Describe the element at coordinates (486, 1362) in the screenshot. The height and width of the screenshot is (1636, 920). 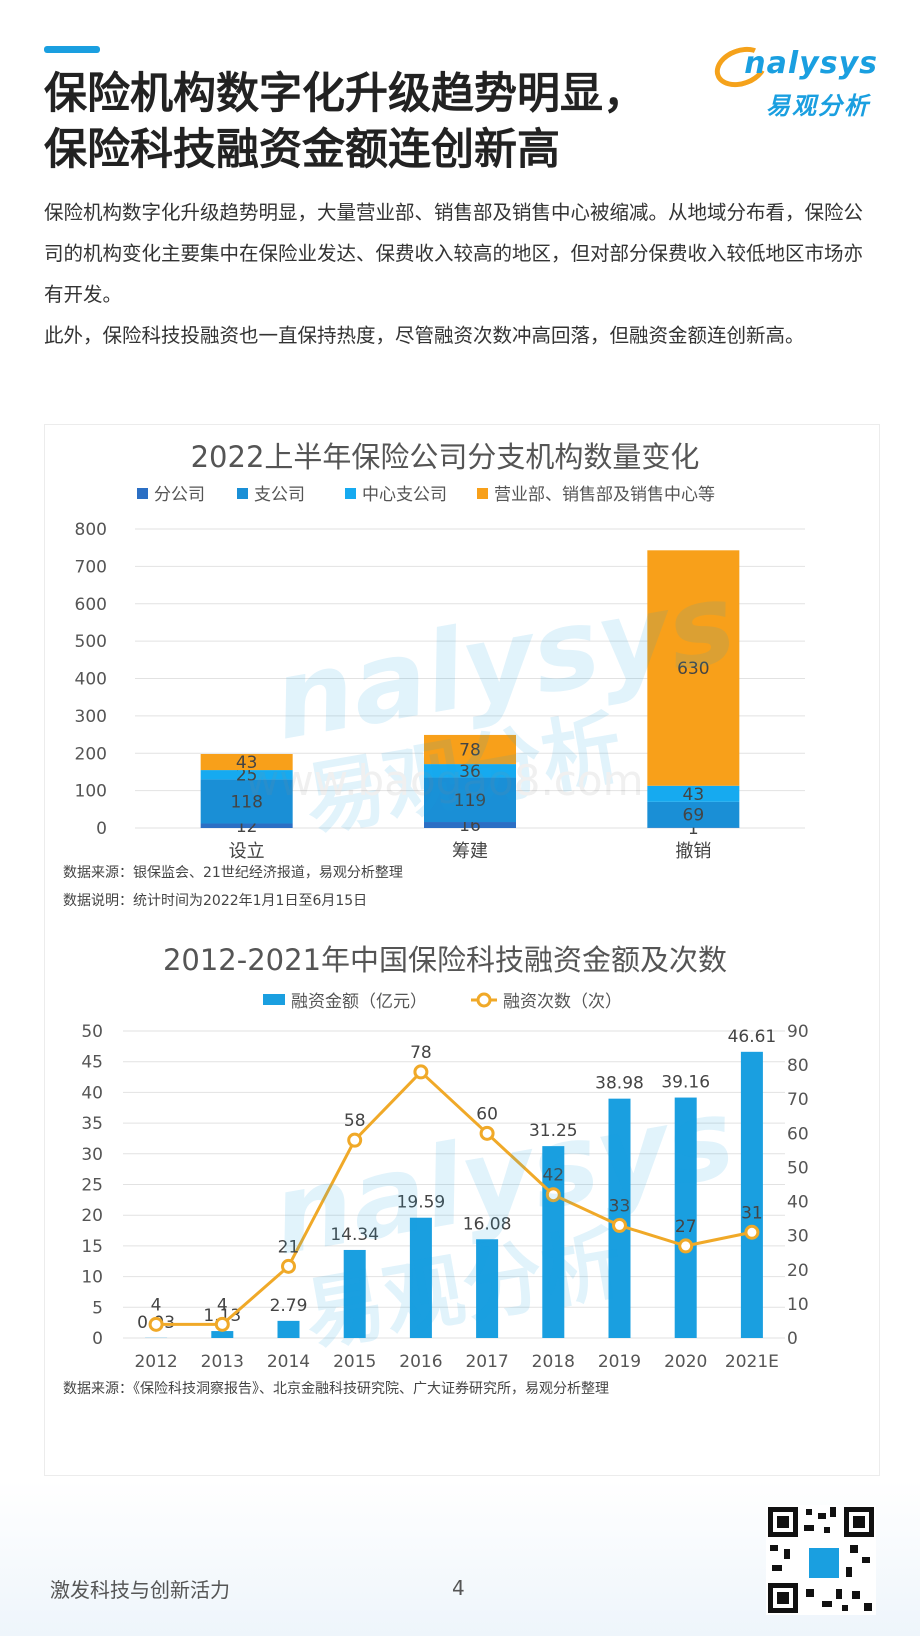
I see `chart2-xtick-label: 2017` at that location.